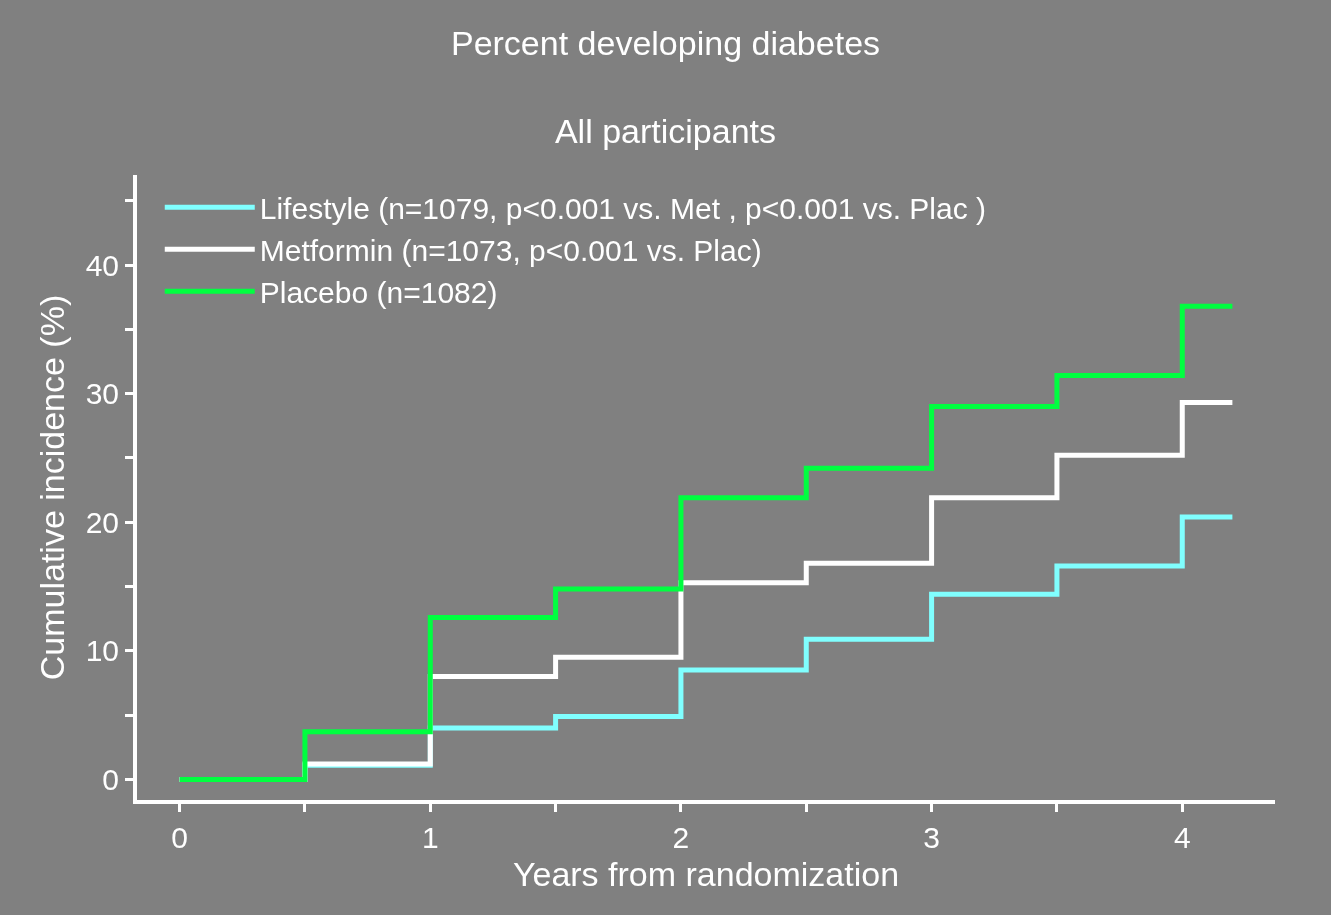  Describe the element at coordinates (102, 651) in the screenshot. I see `y-tick-label: 10` at that location.